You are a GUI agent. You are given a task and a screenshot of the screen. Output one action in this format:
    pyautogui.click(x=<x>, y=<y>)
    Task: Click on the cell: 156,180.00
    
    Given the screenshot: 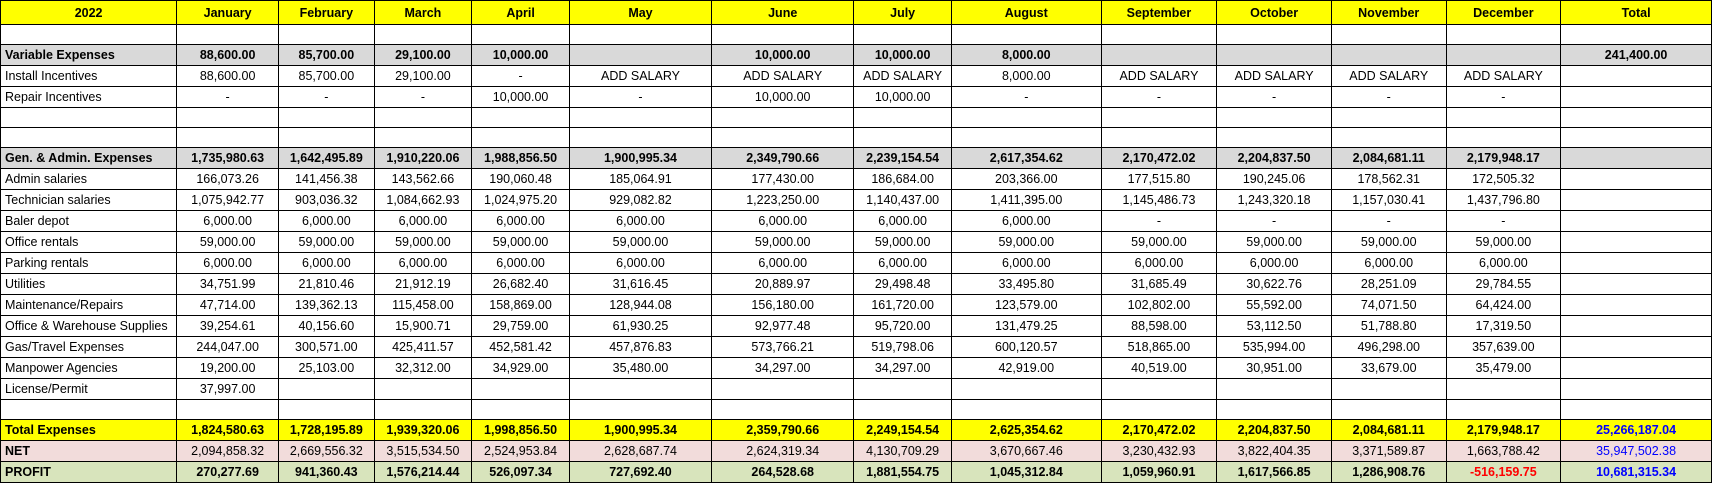 What is the action you would take?
    pyautogui.click(x=783, y=305)
    